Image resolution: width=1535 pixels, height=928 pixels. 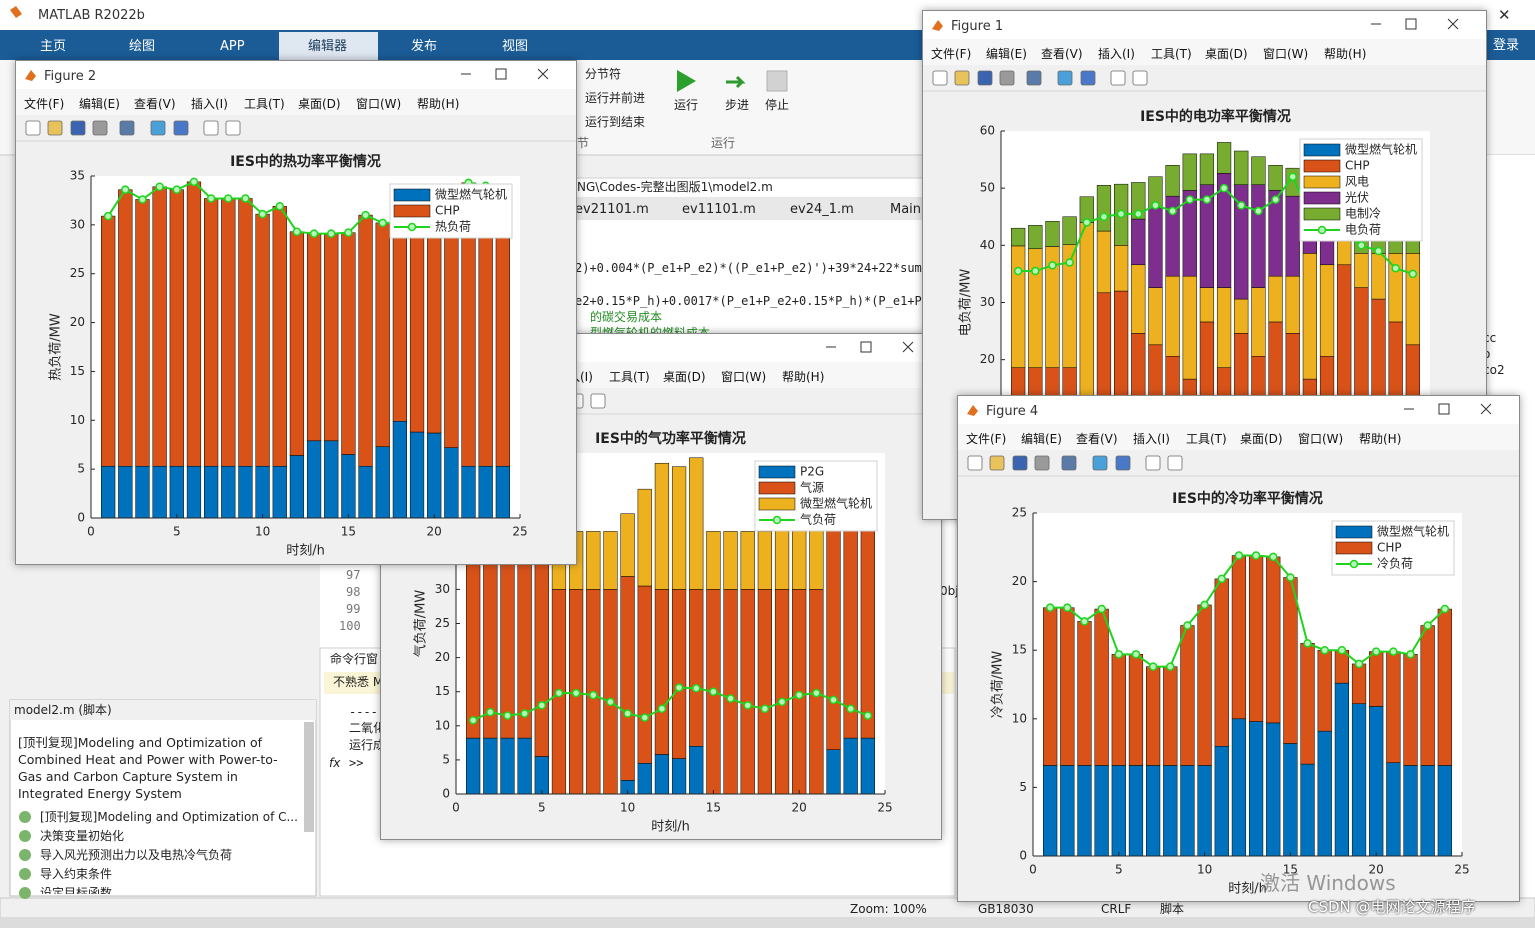 What do you see at coordinates (719, 209) in the screenshot?
I see `file-tab: ev11101.m` at bounding box center [719, 209].